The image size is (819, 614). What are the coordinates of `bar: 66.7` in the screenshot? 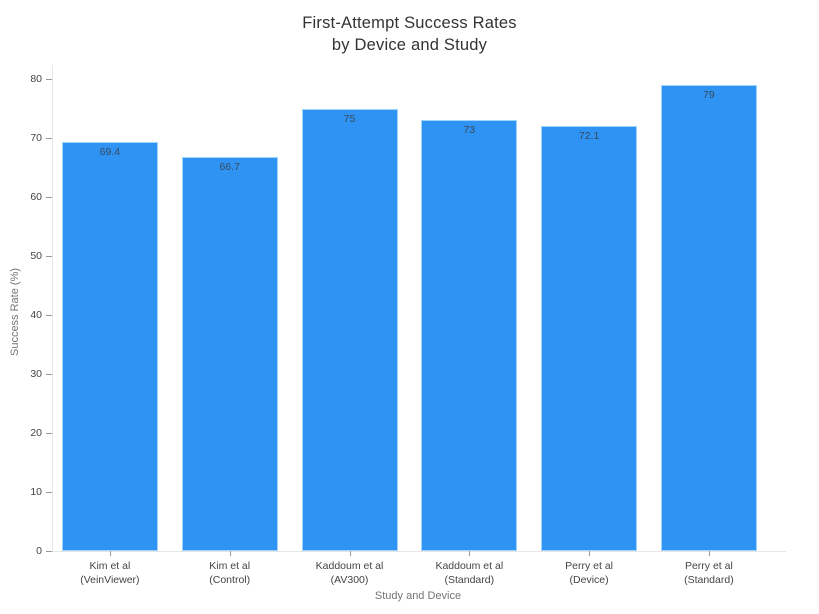 It's located at (229, 354).